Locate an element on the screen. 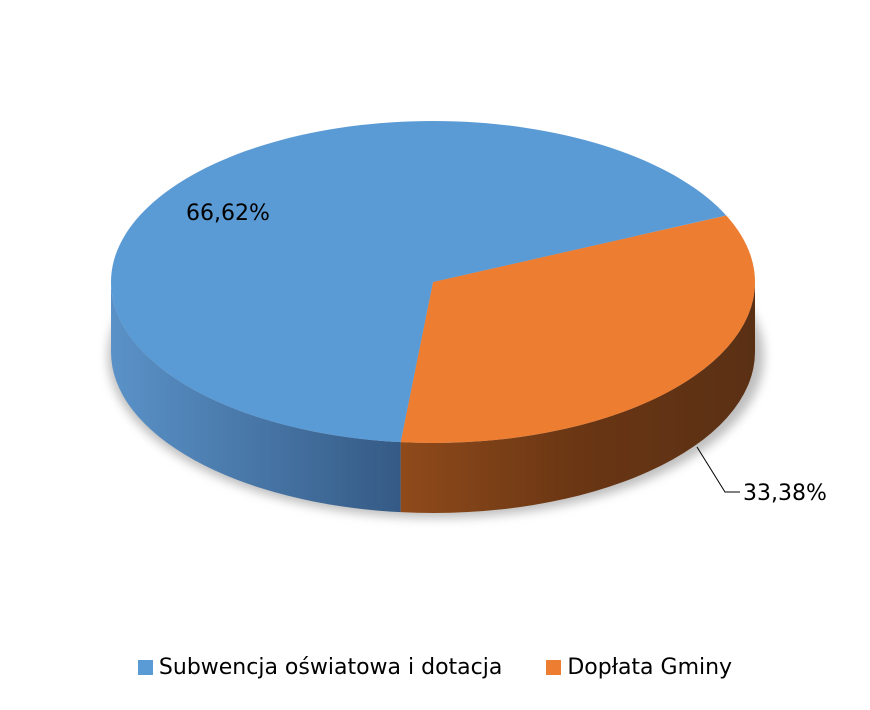 The width and height of the screenshot is (870, 710). data-label-1: 33,38% is located at coordinates (785, 493).